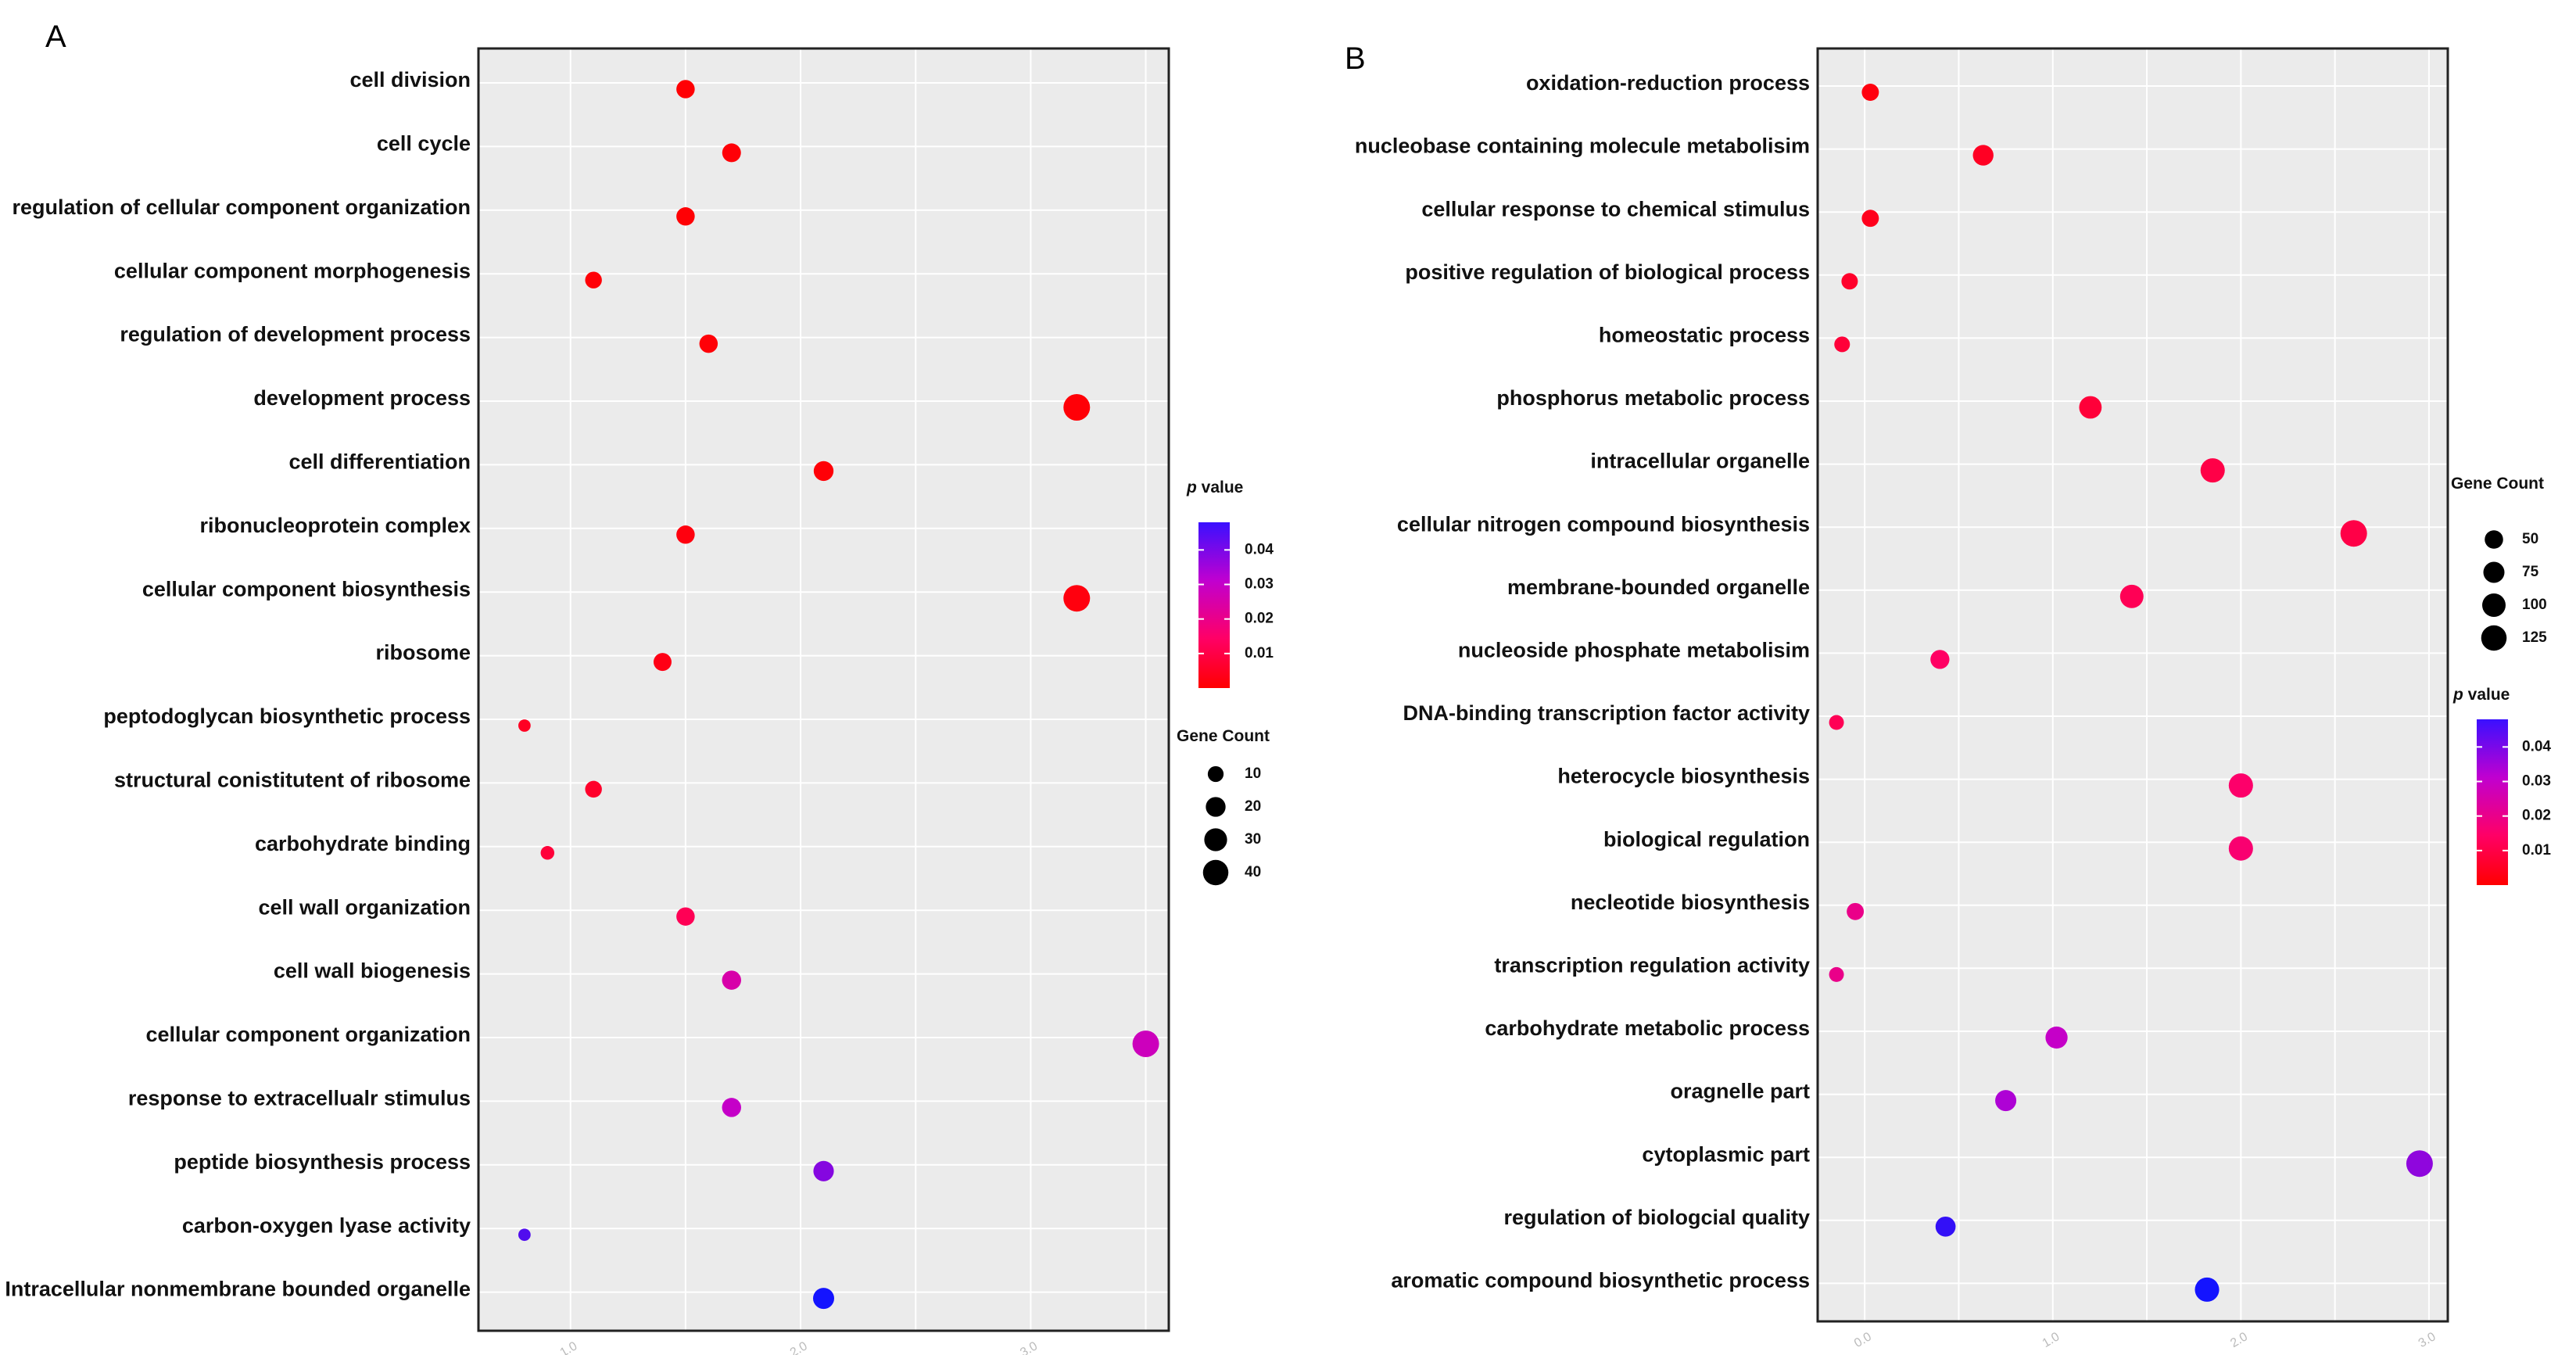  Describe the element at coordinates (363, 843) in the screenshot. I see `category-label: carbohydrate binding` at that location.